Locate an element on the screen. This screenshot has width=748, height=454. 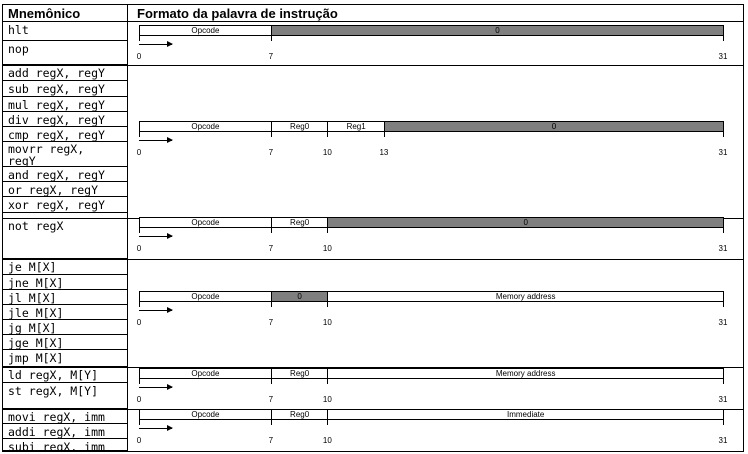
mnemonic-cell: subi regX, imm is located at coordinates (65, 445).